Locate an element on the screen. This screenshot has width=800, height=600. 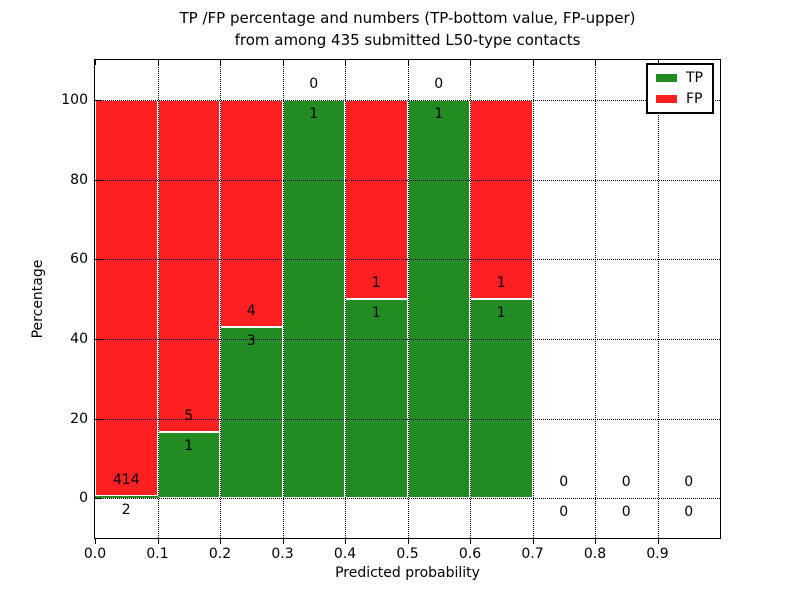
tp-count-label: 3 is located at coordinates (251, 341).